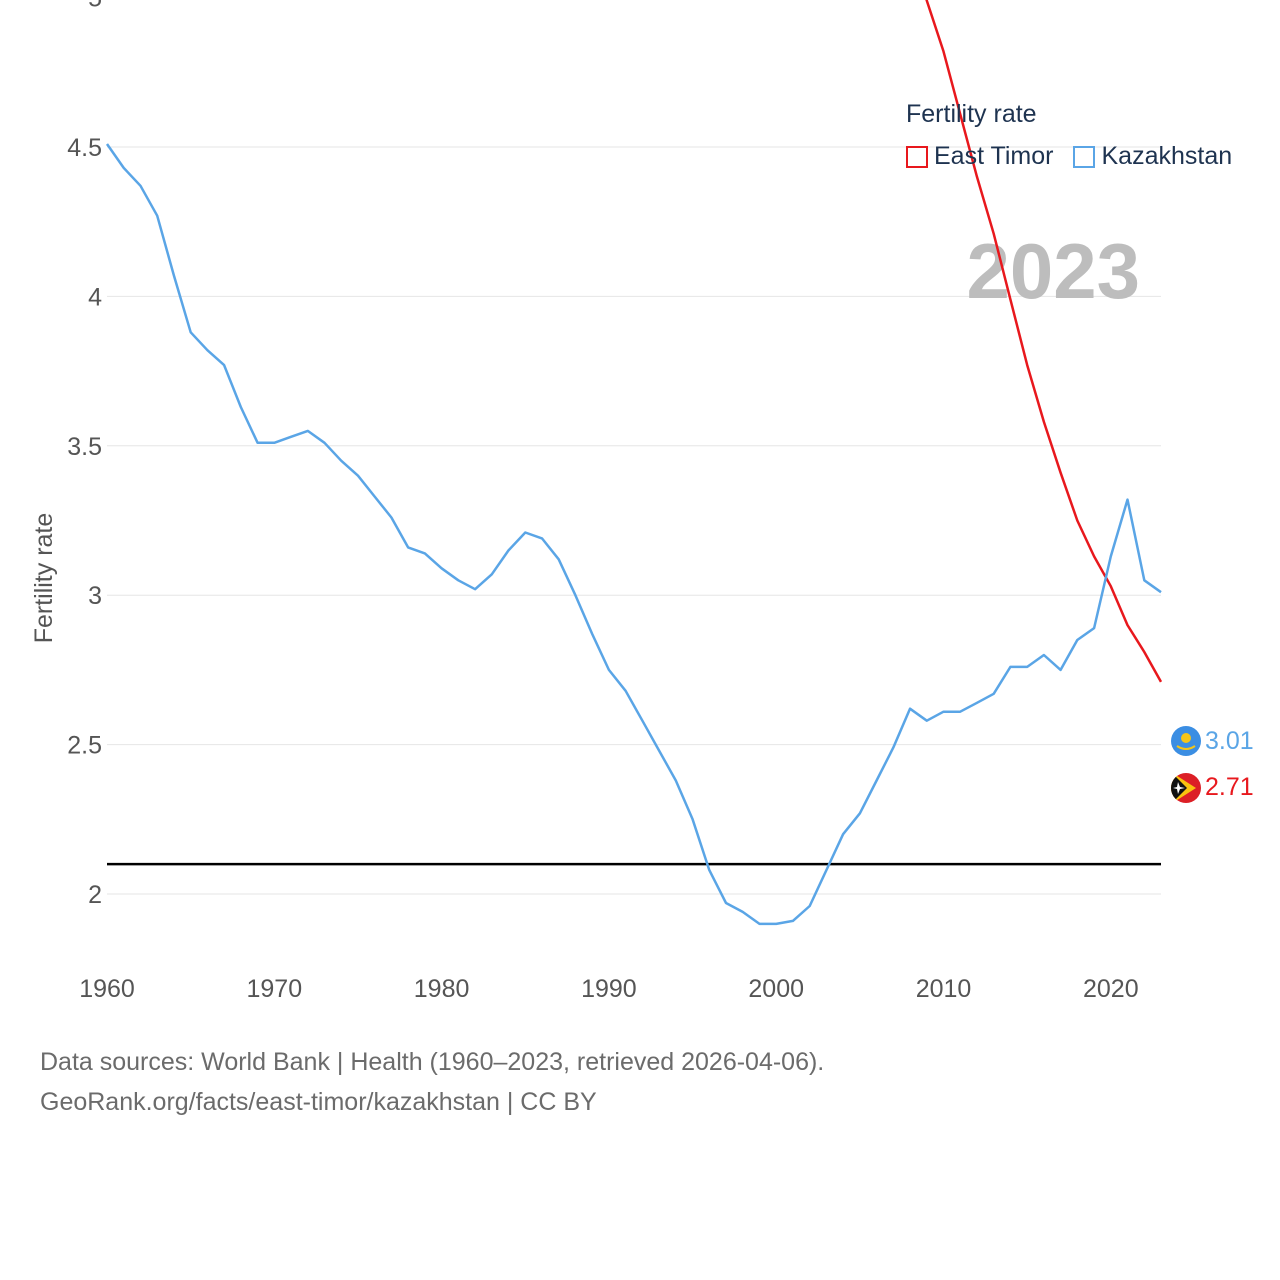 This screenshot has height=1280, width=1280. I want to click on y-tick-label: 2, so click(95, 895).